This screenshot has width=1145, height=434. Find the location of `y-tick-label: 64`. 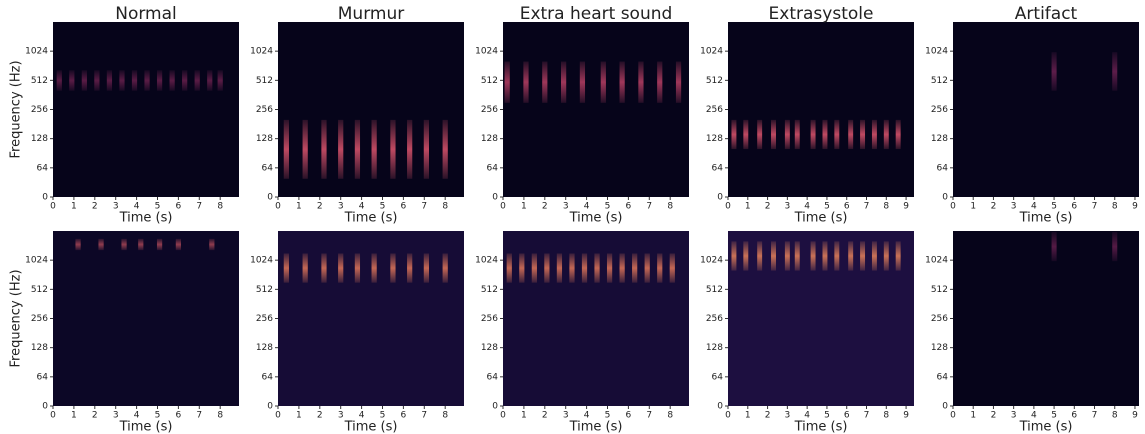

y-tick-label: 64 is located at coordinates (943, 377).